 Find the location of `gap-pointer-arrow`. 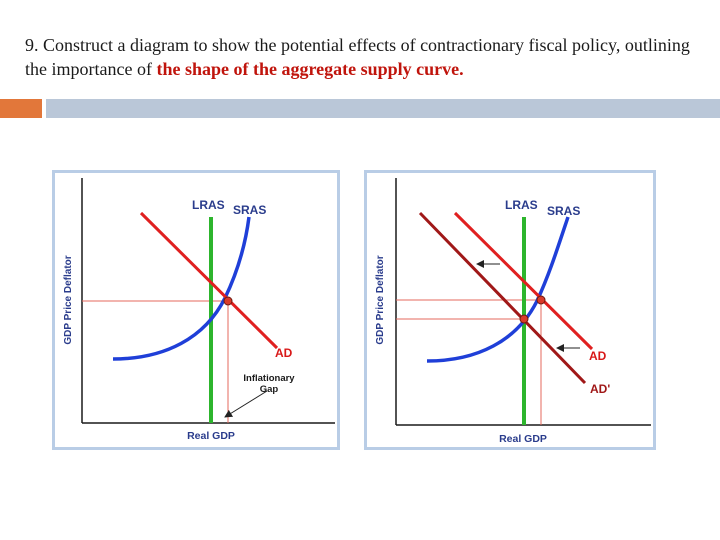

gap-pointer-arrow is located at coordinates (246, 404).